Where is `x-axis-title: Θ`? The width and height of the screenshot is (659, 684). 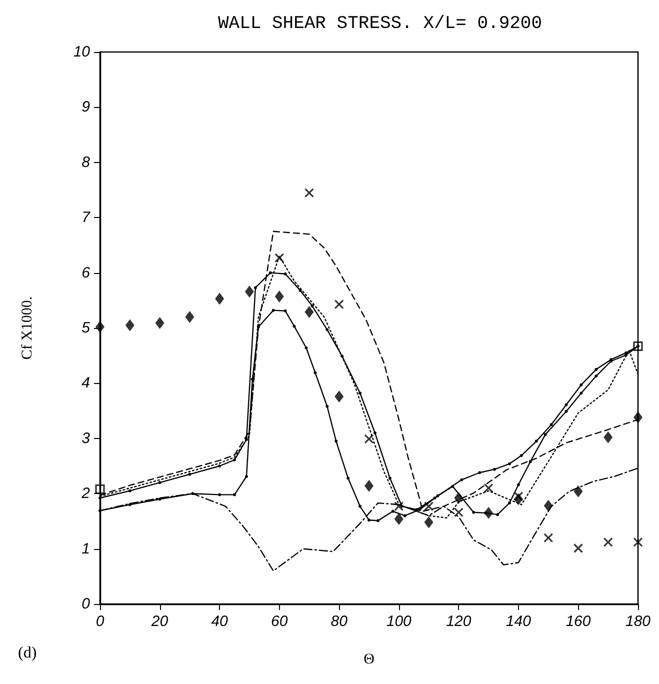
x-axis-title: Θ is located at coordinates (369, 660).